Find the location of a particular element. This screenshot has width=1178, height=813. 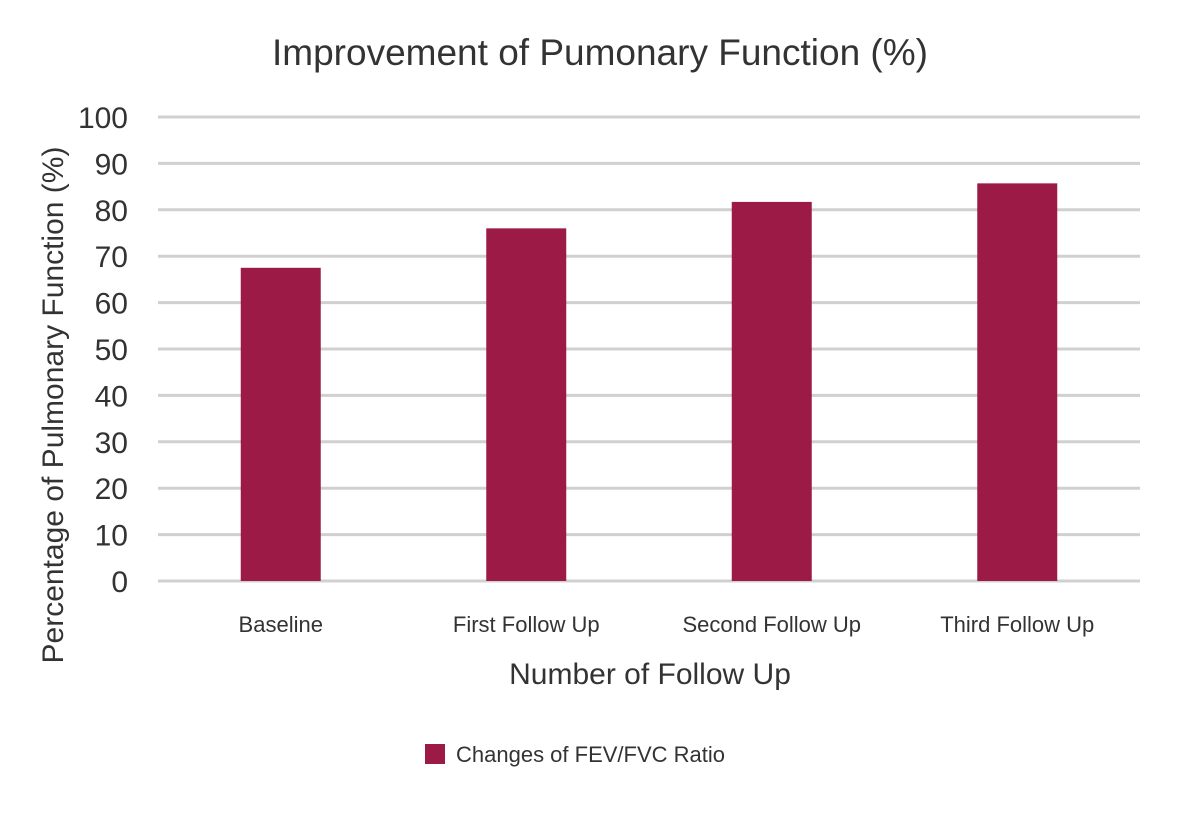

y-axis-ticks: 0 10 20 30 40 50 60 70 80 90 100 is located at coordinates (103, 350).